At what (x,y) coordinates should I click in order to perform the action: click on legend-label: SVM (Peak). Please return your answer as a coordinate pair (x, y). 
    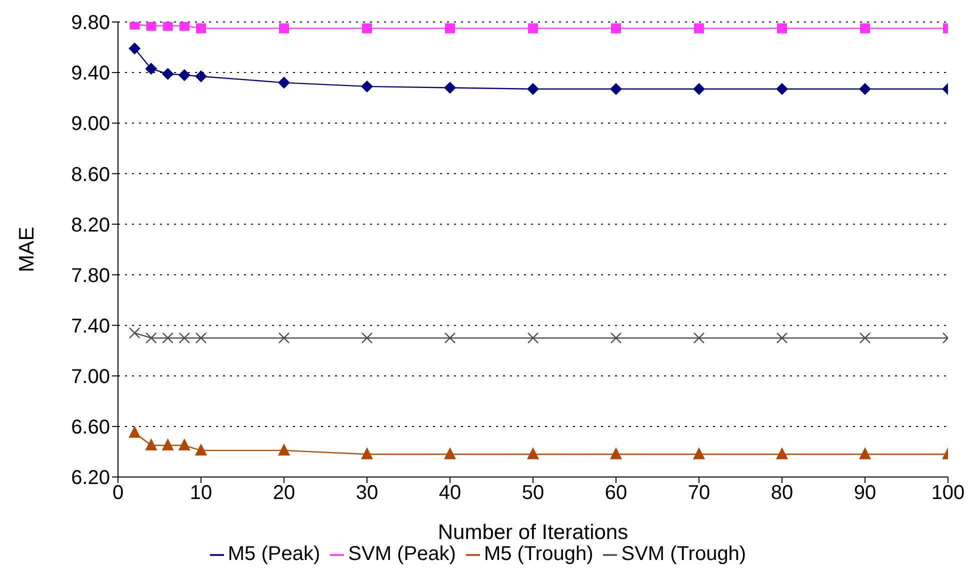
    Looking at the image, I should click on (402, 554).